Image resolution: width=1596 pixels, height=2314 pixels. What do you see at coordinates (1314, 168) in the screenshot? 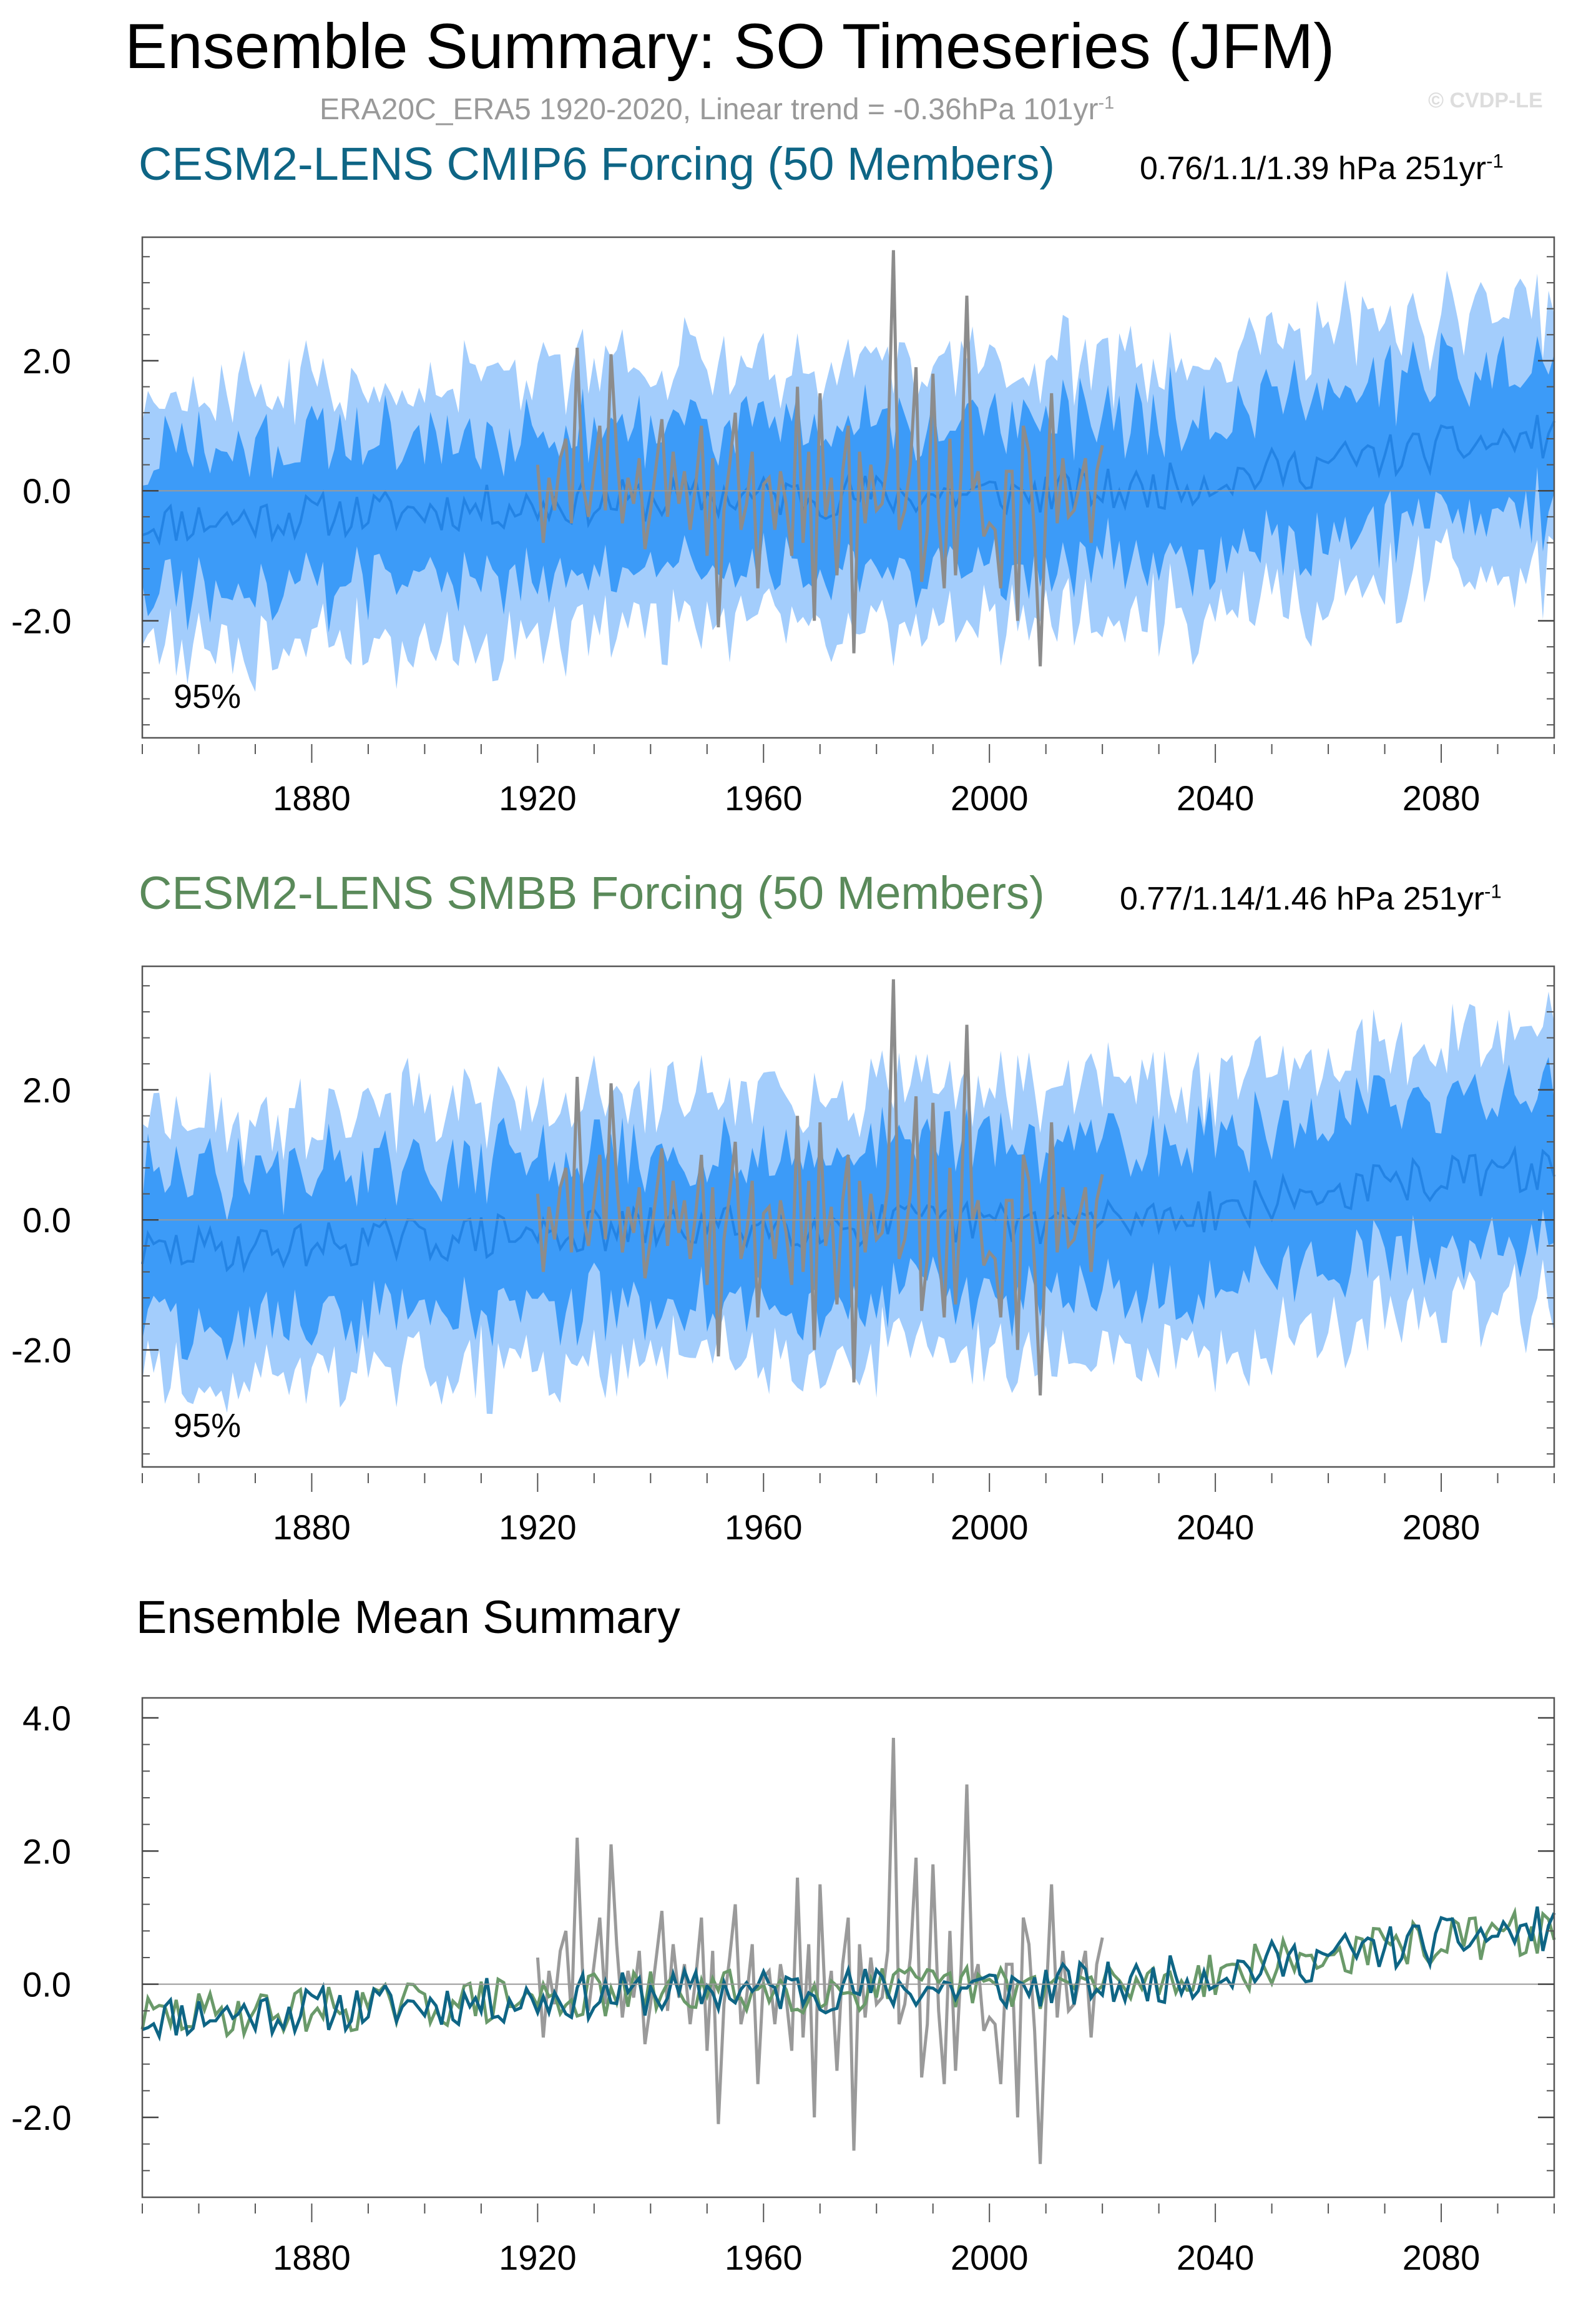
I see `cmip6-stats-text: 0.76/1.1/1.39 hPa 251yr` at bounding box center [1314, 168].